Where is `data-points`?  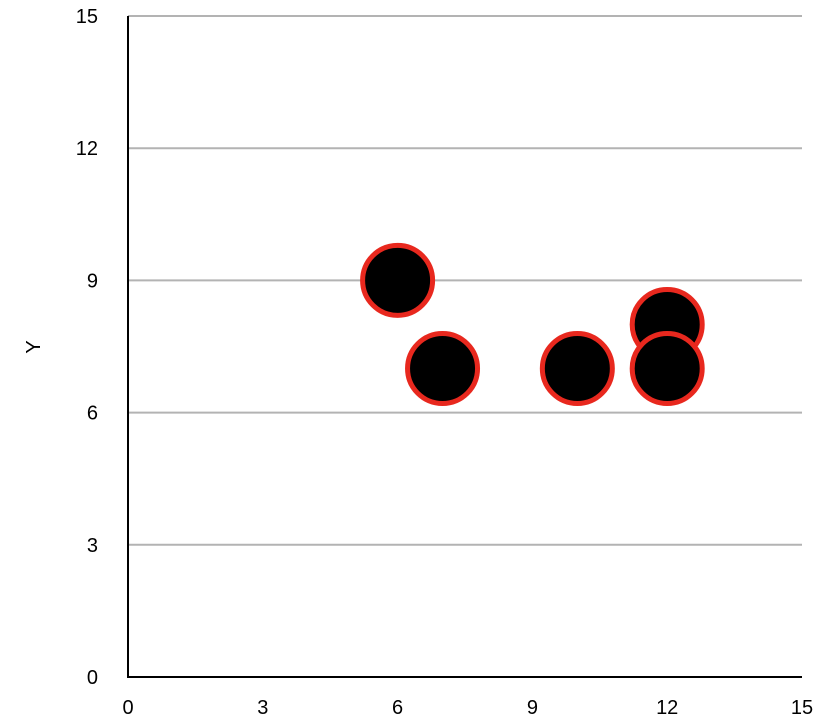
data-points is located at coordinates (532, 324).